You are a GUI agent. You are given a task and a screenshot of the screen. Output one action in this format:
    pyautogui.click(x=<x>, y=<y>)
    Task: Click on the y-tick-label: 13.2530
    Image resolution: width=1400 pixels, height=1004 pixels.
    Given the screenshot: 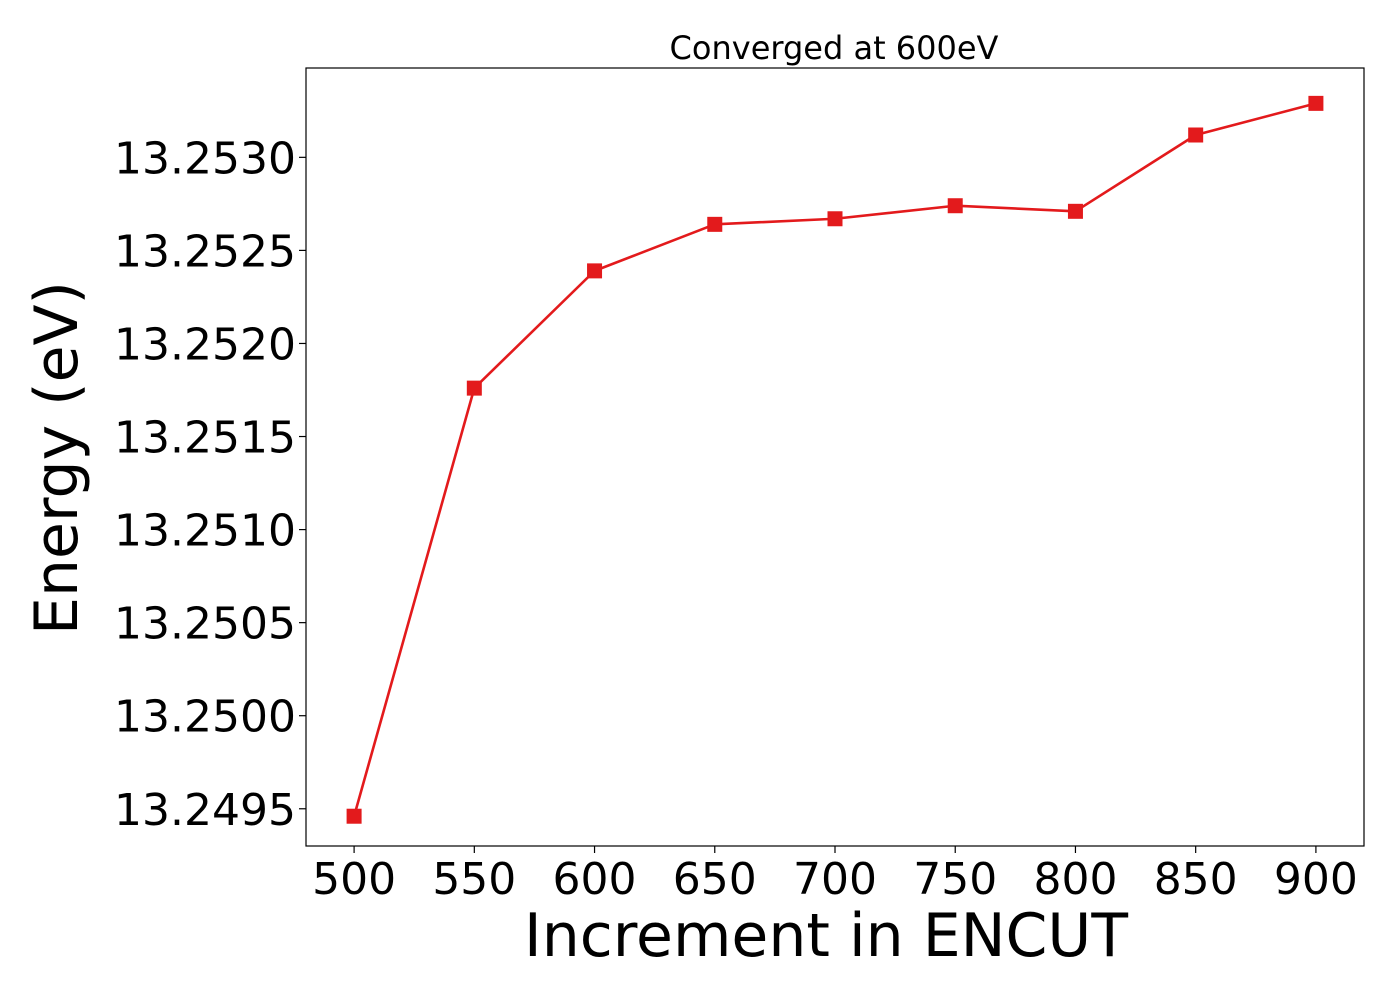 What is the action you would take?
    pyautogui.click(x=205, y=158)
    